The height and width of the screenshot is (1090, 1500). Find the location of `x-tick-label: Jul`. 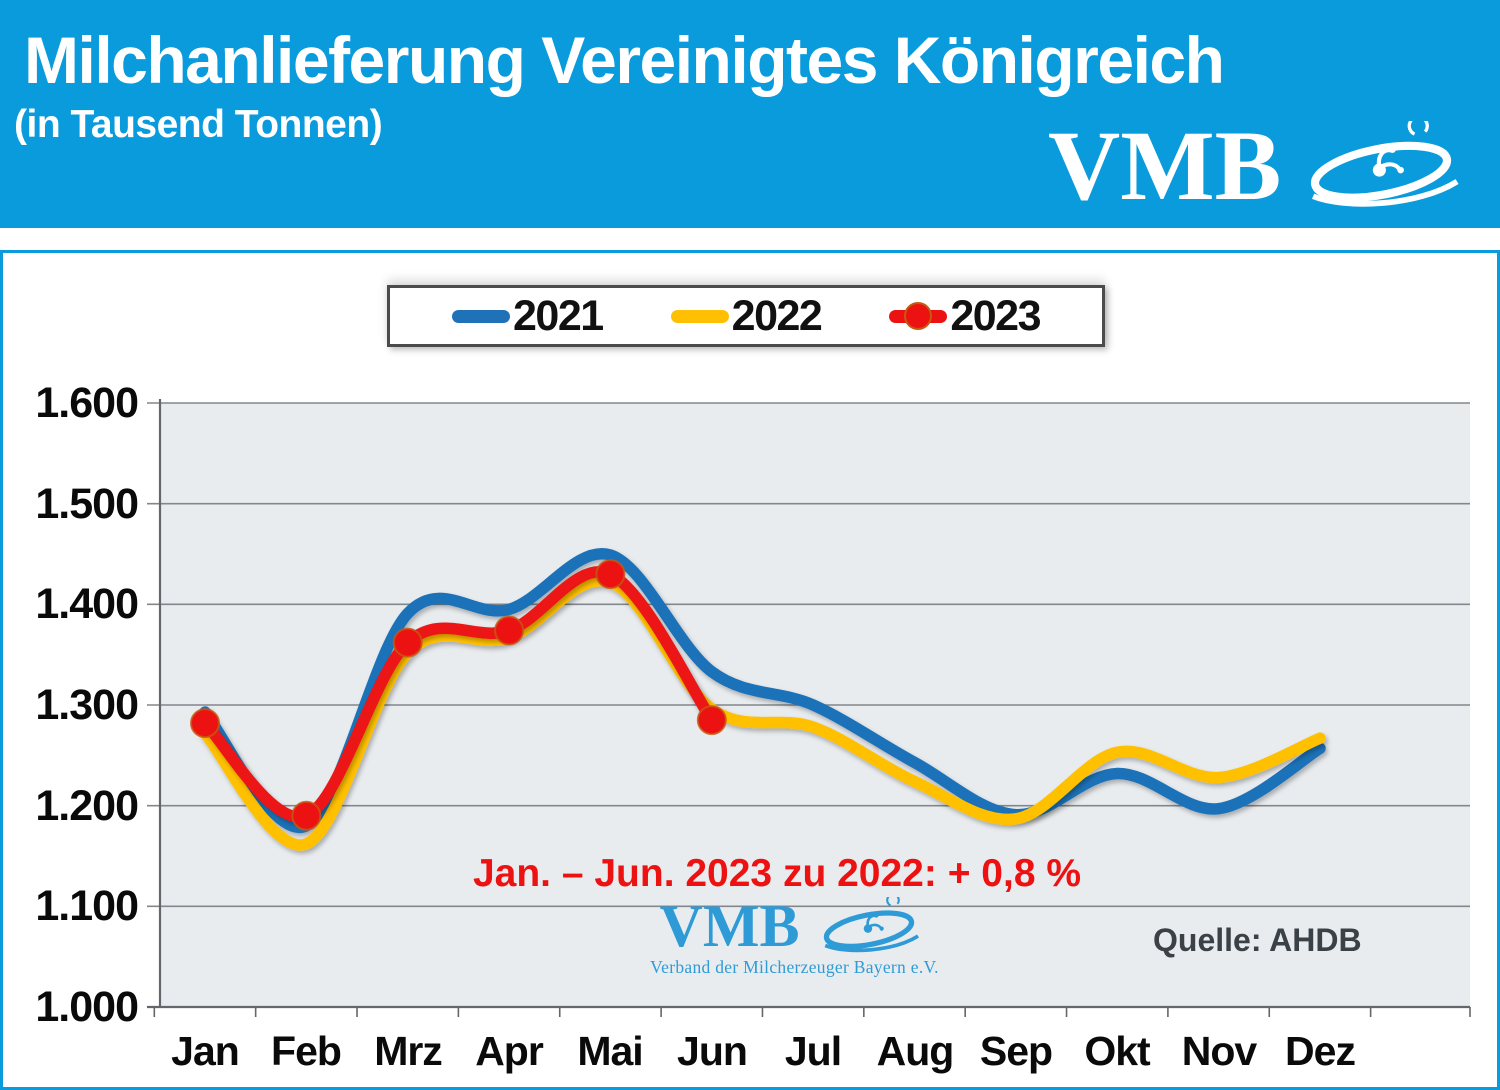

x-tick-label: Jul is located at coordinates (813, 1051).